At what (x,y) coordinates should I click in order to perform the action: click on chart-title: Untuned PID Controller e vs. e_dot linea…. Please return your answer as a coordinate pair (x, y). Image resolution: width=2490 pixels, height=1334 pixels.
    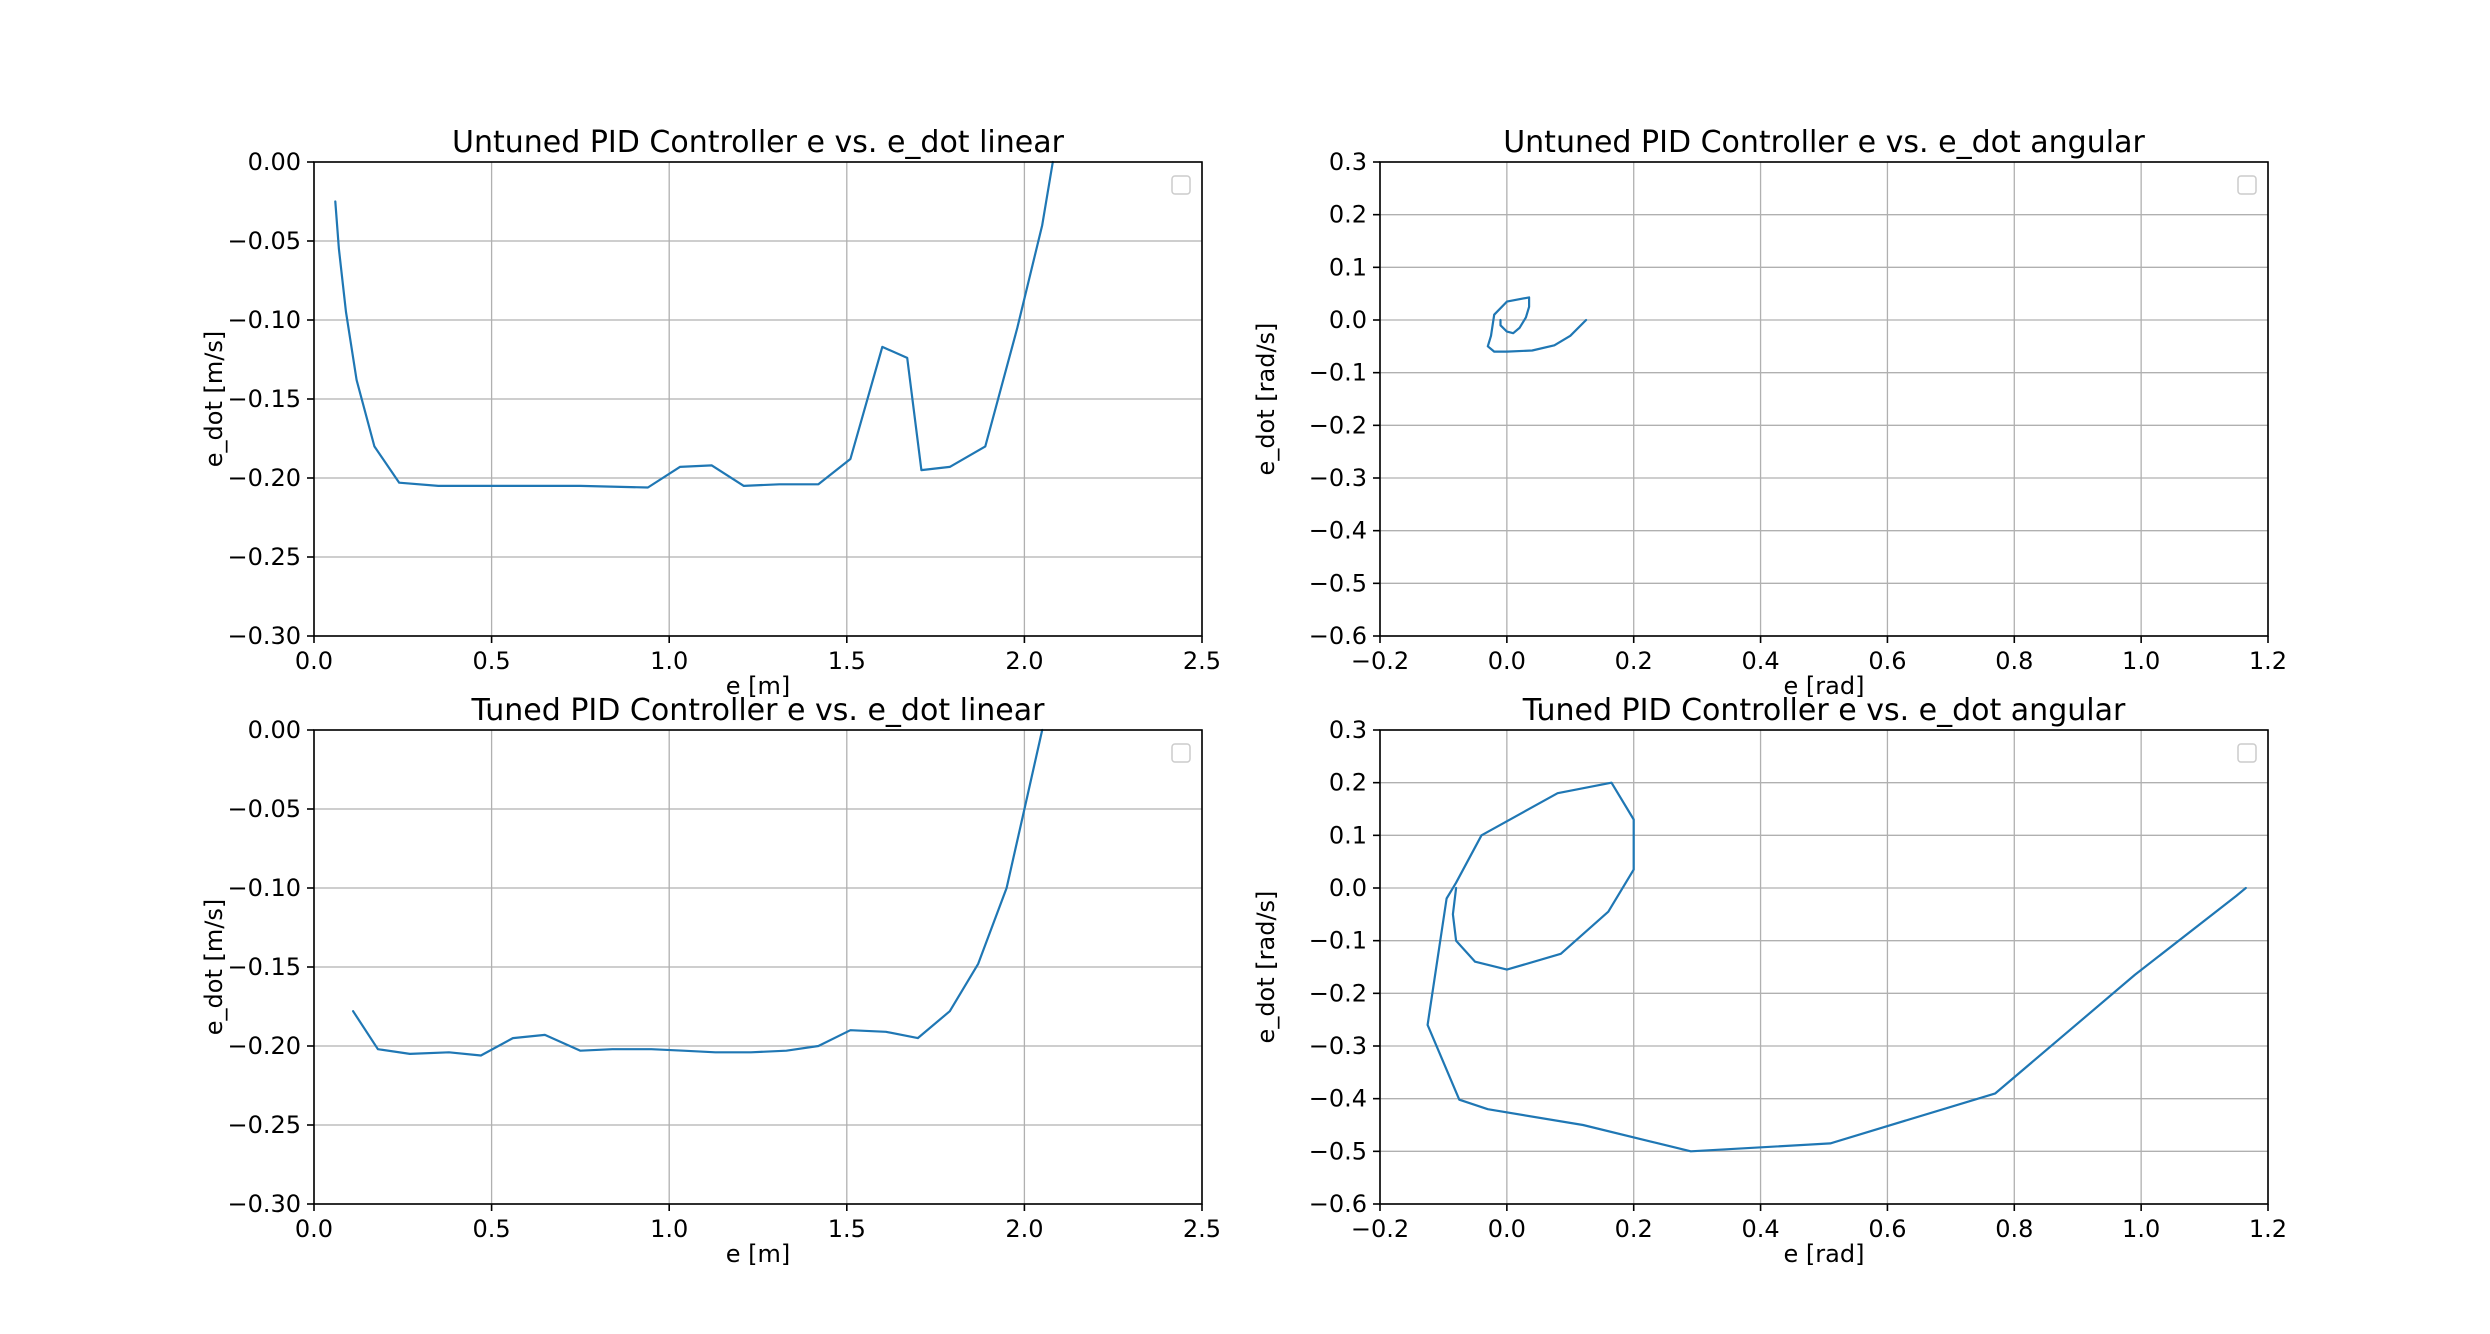
    Looking at the image, I should click on (758, 142).